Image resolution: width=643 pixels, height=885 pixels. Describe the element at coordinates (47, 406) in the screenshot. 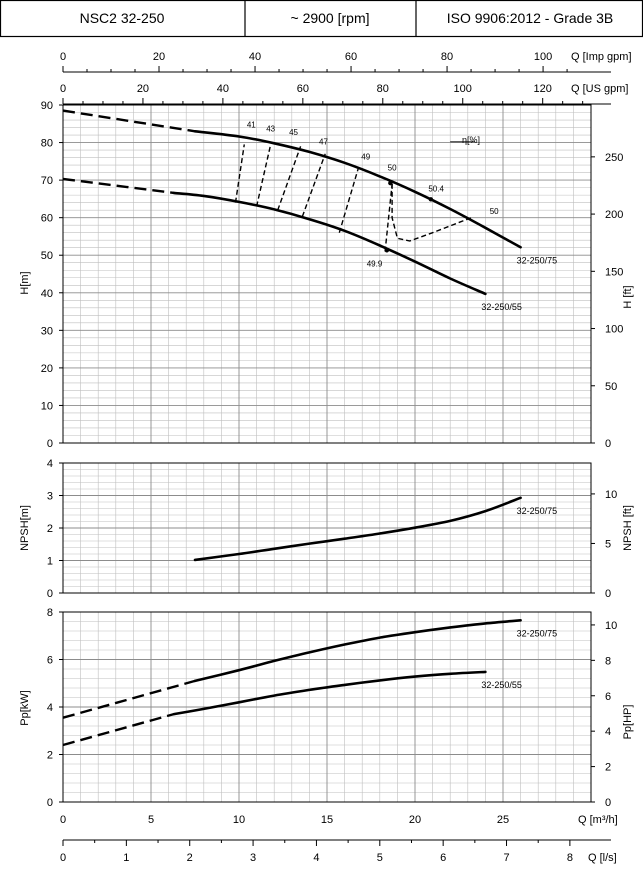

I see `y-tick-label: 10` at that location.